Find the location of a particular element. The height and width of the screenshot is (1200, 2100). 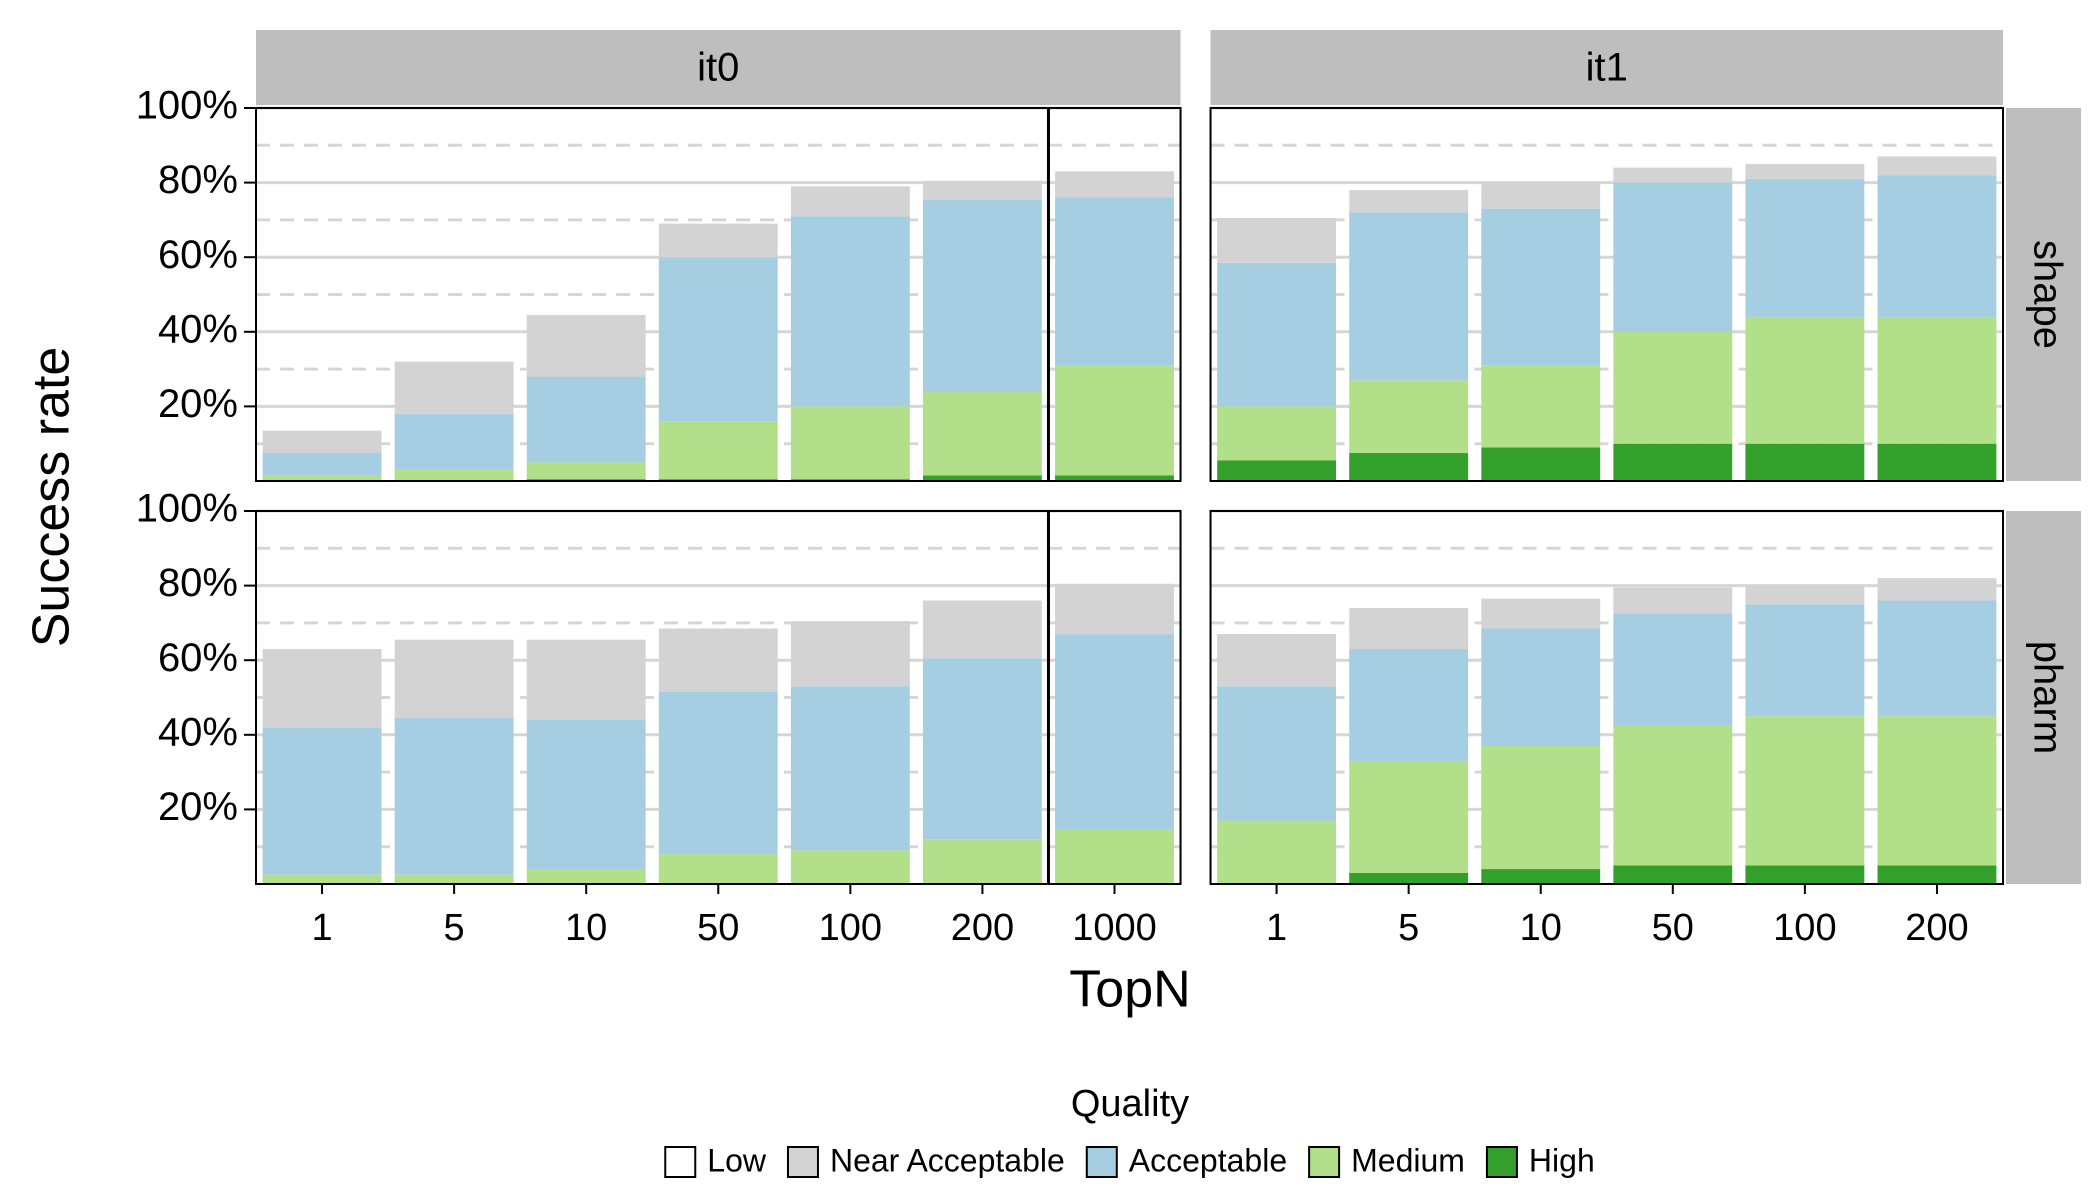

legend: Low Near Acceptable Acceptable Medium High is located at coordinates (1129, 1160).